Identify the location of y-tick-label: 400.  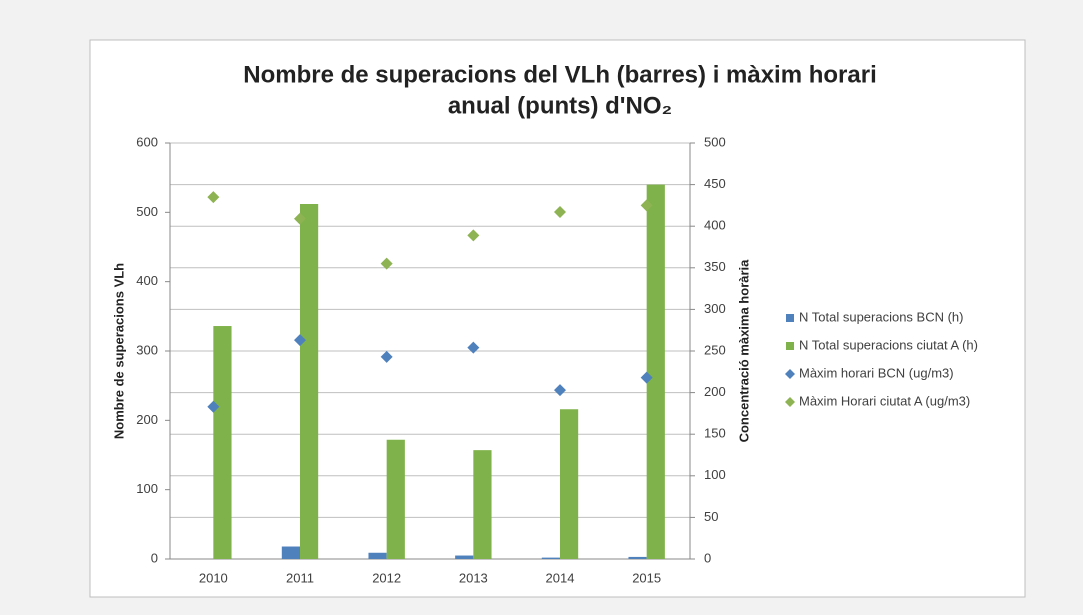
(147, 280).